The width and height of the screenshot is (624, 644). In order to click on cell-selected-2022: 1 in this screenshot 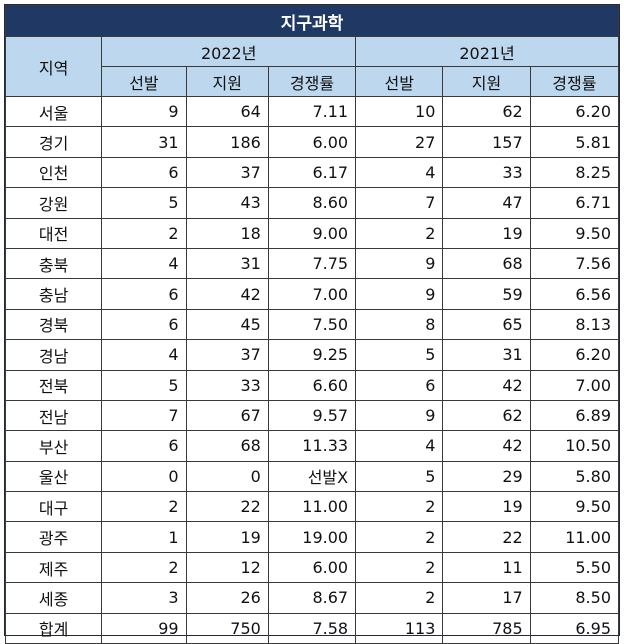, I will do `click(144, 537)`.